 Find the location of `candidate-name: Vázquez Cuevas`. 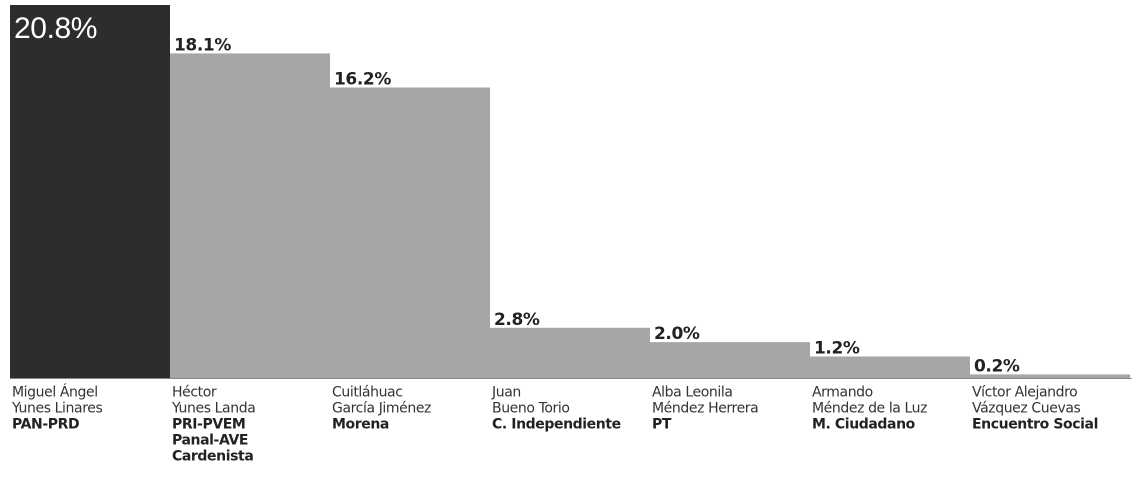

candidate-name: Vázquez Cuevas is located at coordinates (1026, 409).